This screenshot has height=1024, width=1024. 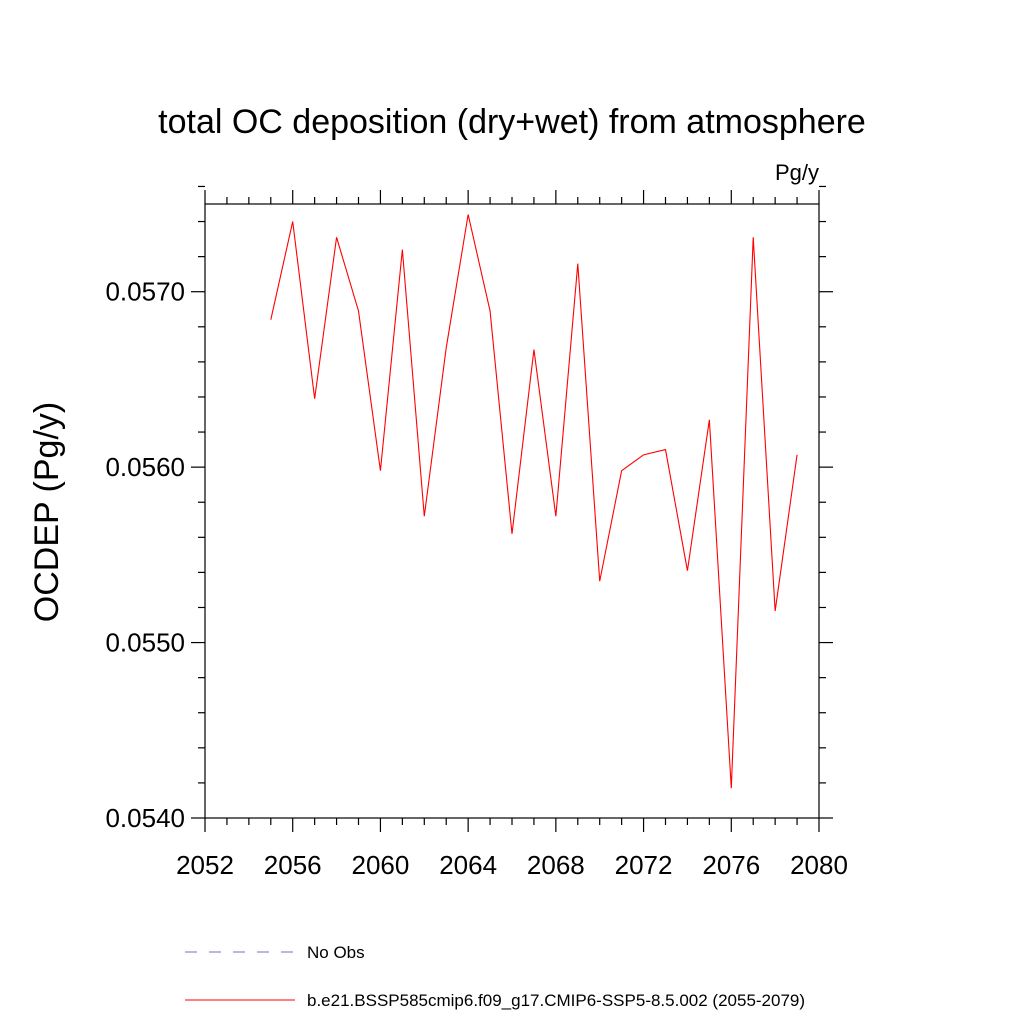 I want to click on x-tick-label: 2064, so click(x=468, y=865).